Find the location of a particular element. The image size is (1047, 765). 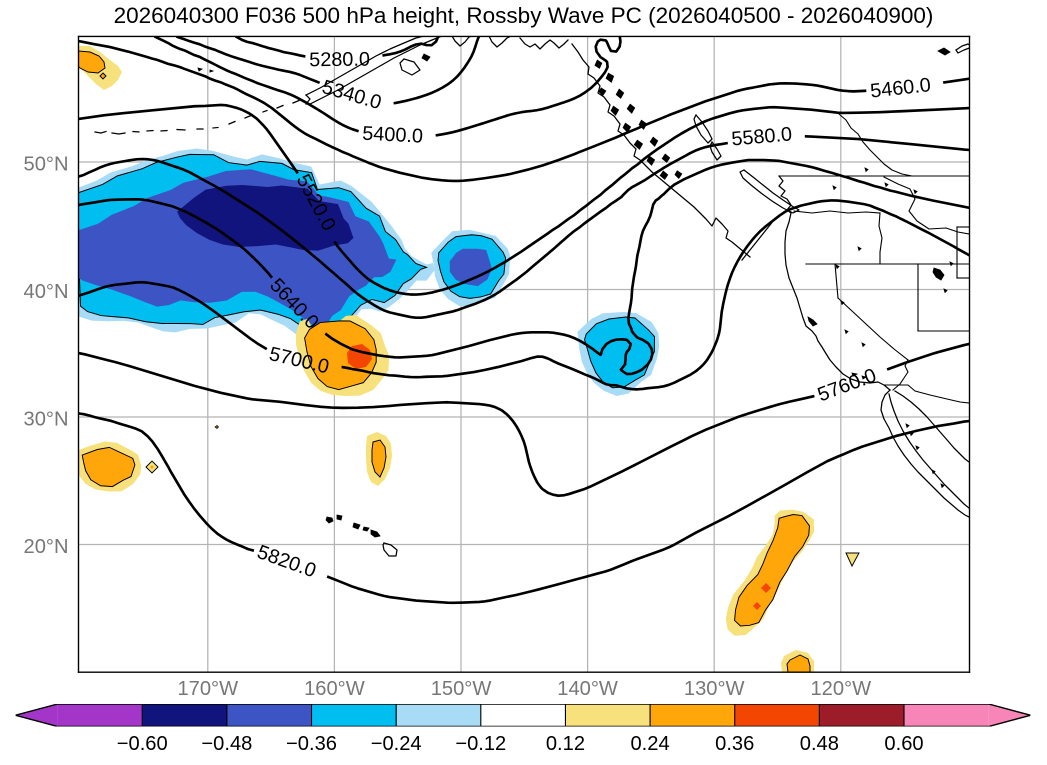

svg-text: 120°W is located at coordinates (840, 689).